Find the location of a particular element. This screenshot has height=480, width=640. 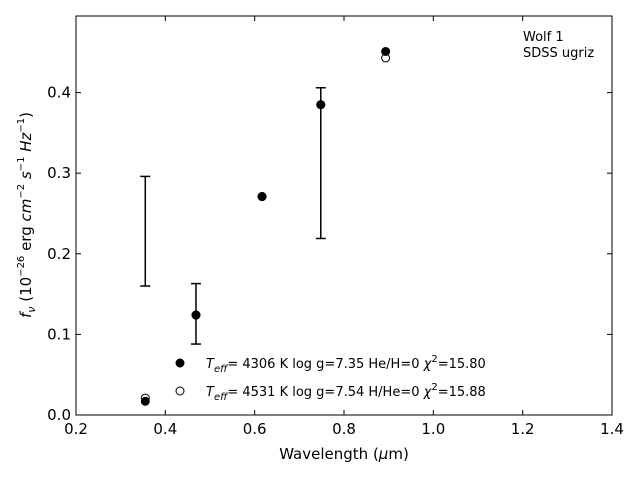

y-tick-label: 0.1 is located at coordinates (59, 334).